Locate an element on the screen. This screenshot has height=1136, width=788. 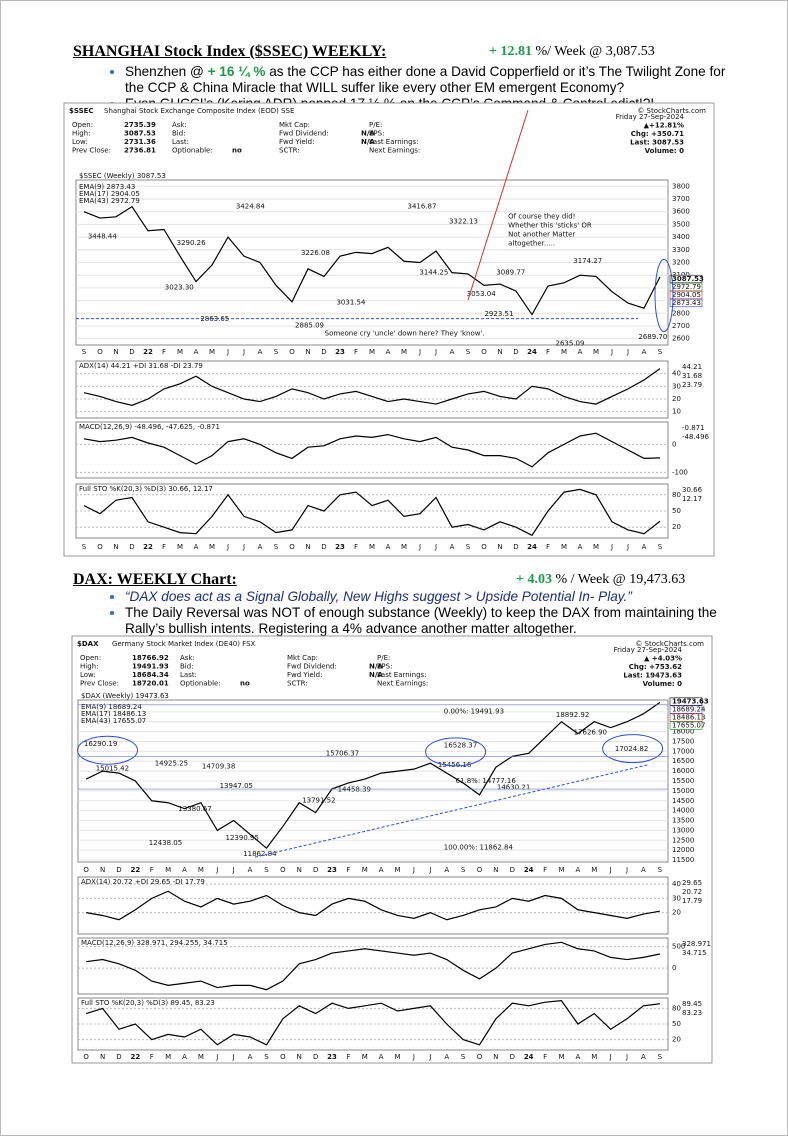
change-value: + 4.03 is located at coordinates (534, 579).